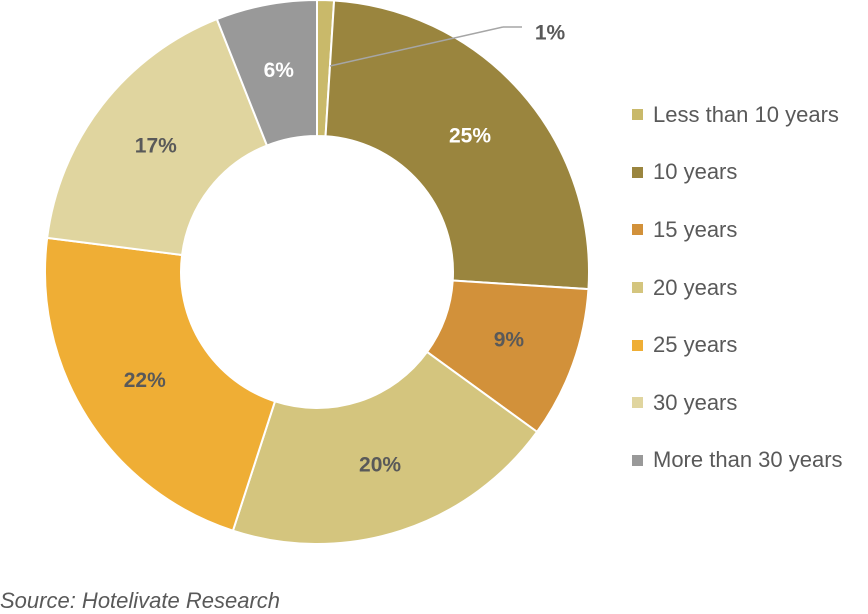  What do you see at coordinates (695, 229) in the screenshot?
I see `legend-label: 15 years` at bounding box center [695, 229].